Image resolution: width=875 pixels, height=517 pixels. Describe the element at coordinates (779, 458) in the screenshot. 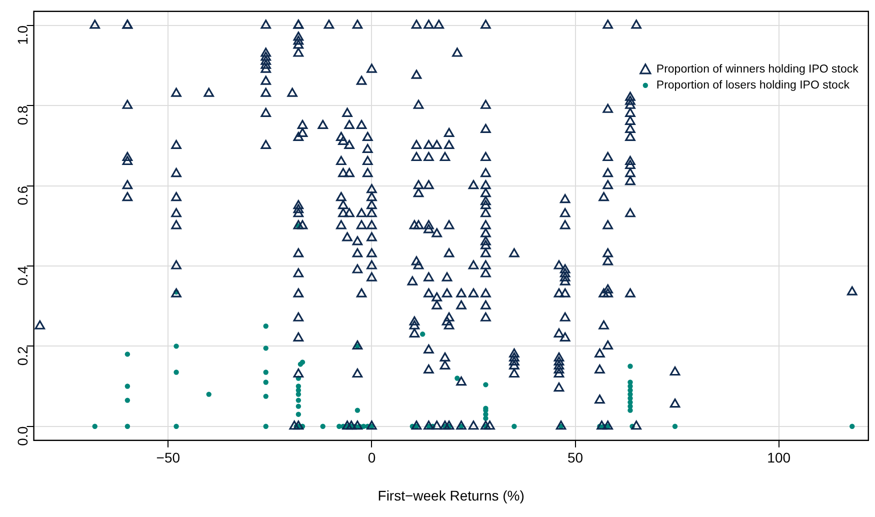

I see `x-tick-label: 100` at that location.